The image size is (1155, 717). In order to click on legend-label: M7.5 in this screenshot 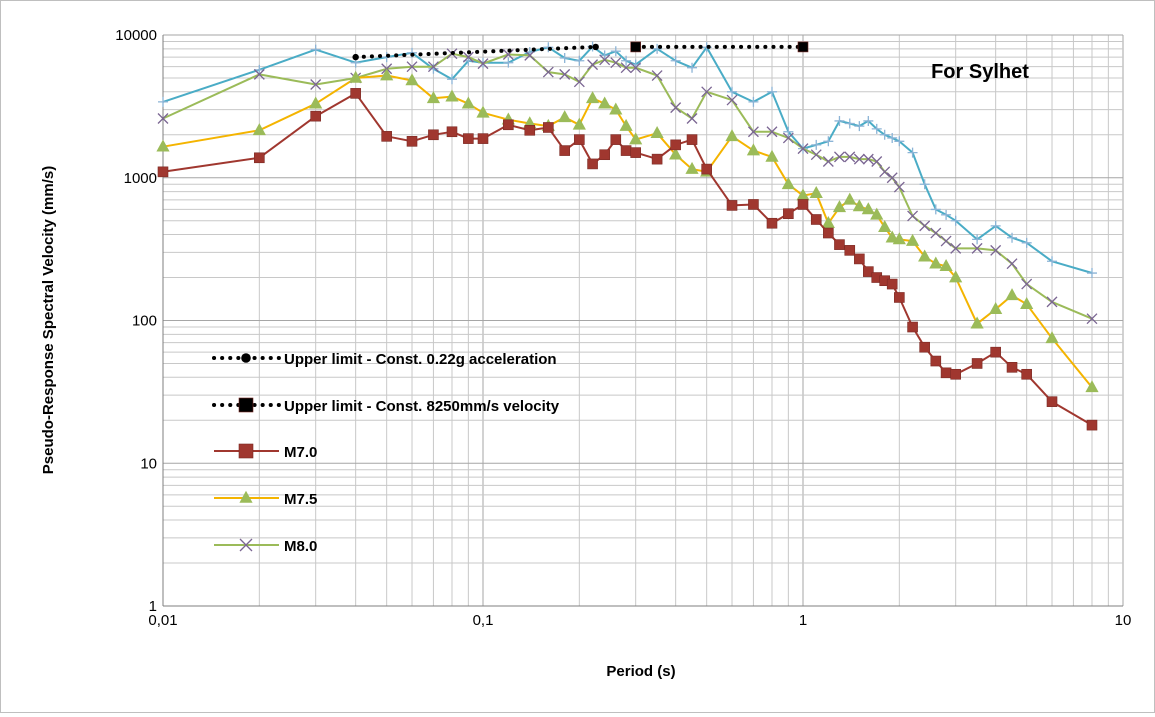, I will do `click(300, 499)`.